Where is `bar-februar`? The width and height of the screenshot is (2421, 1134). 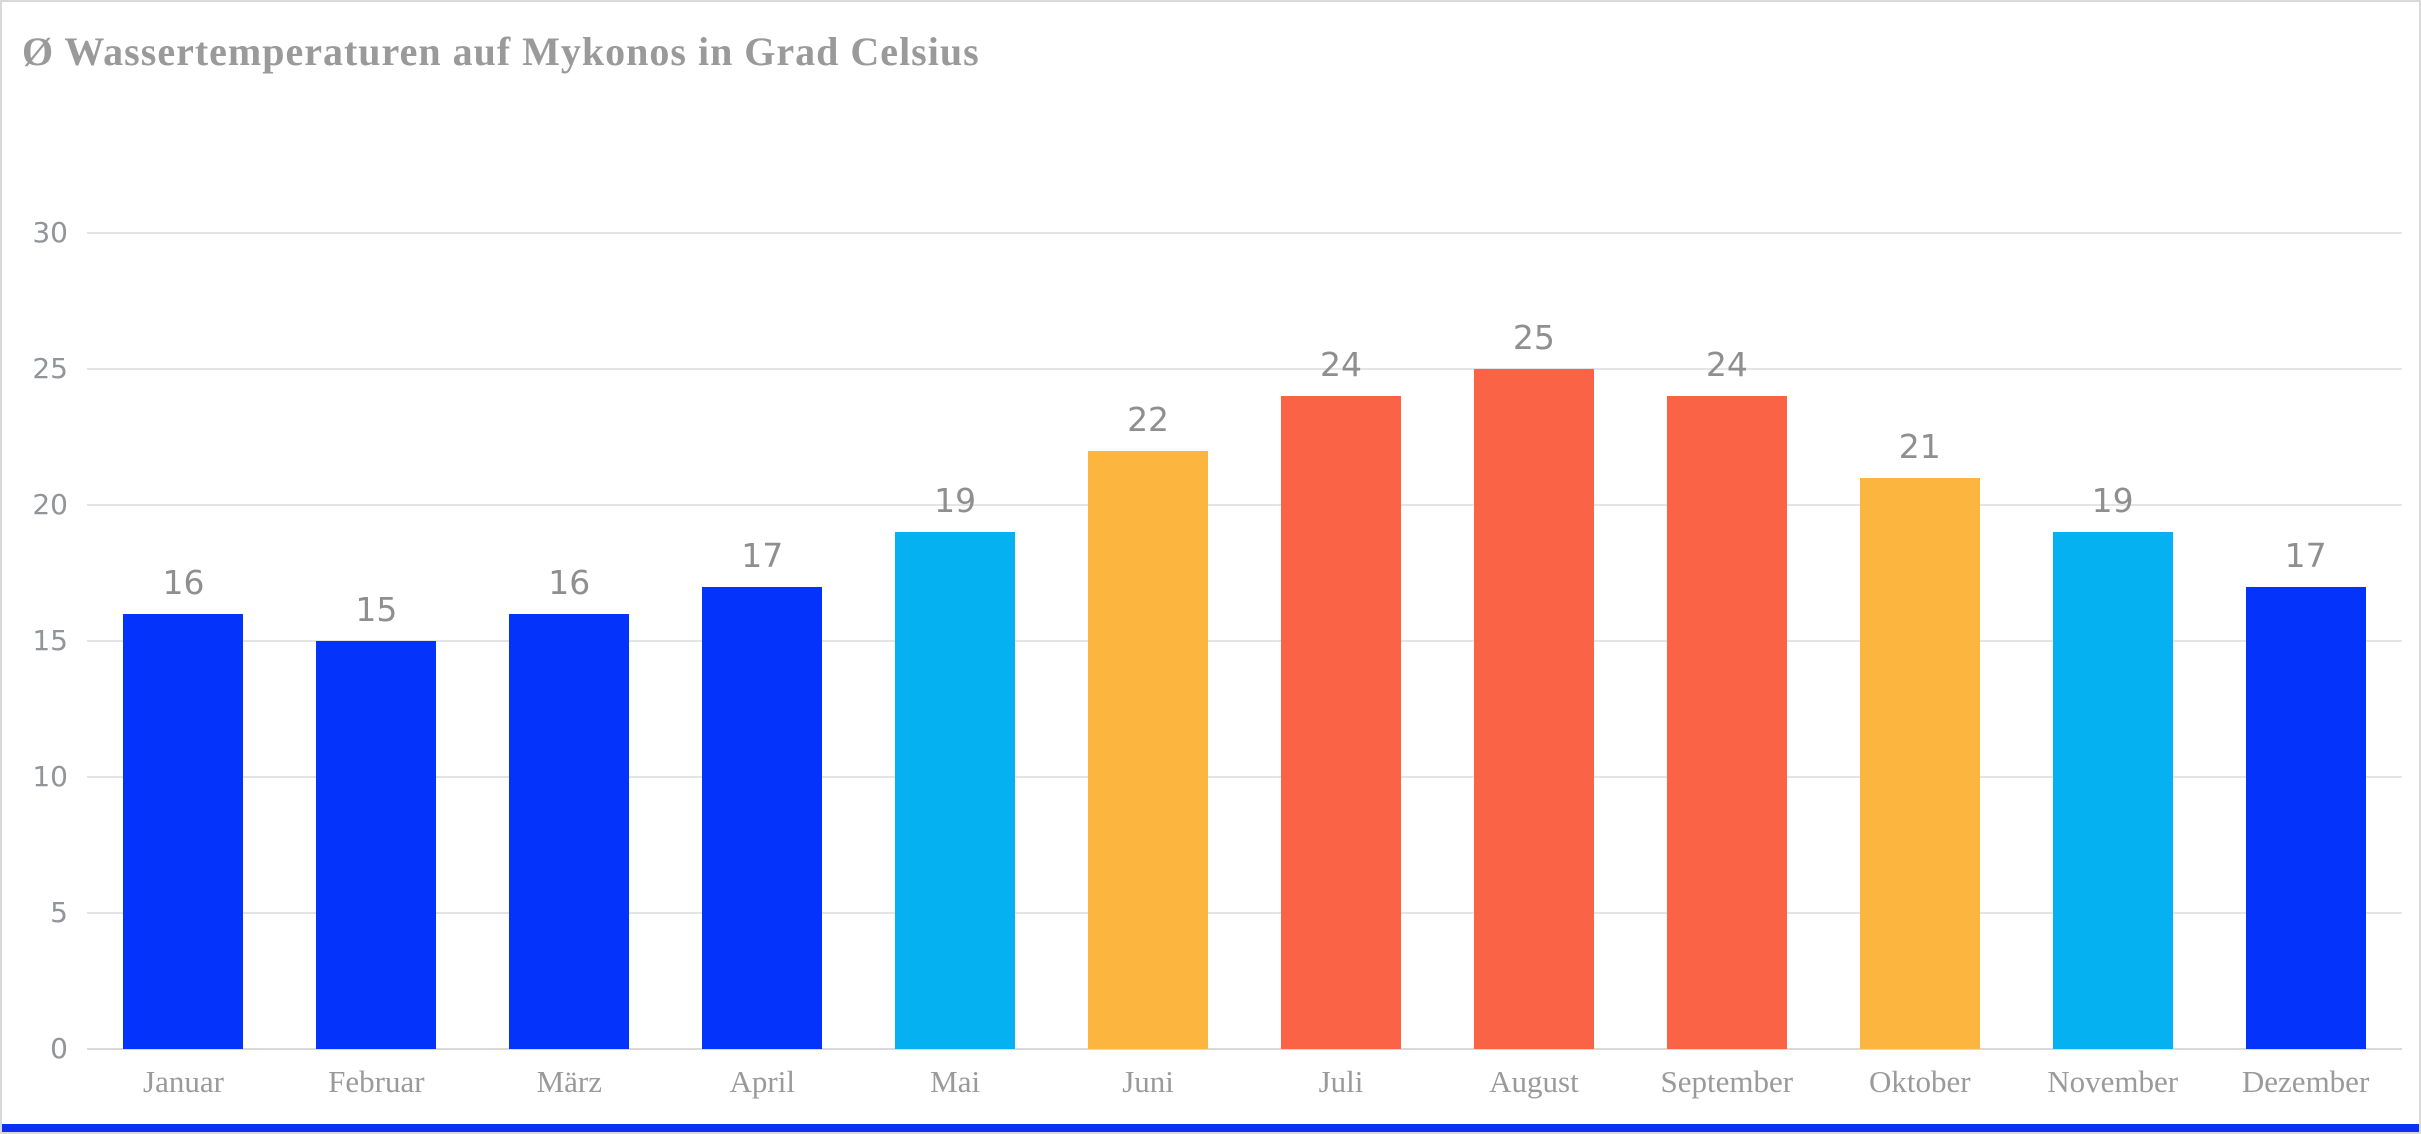 bar-februar is located at coordinates (376, 845).